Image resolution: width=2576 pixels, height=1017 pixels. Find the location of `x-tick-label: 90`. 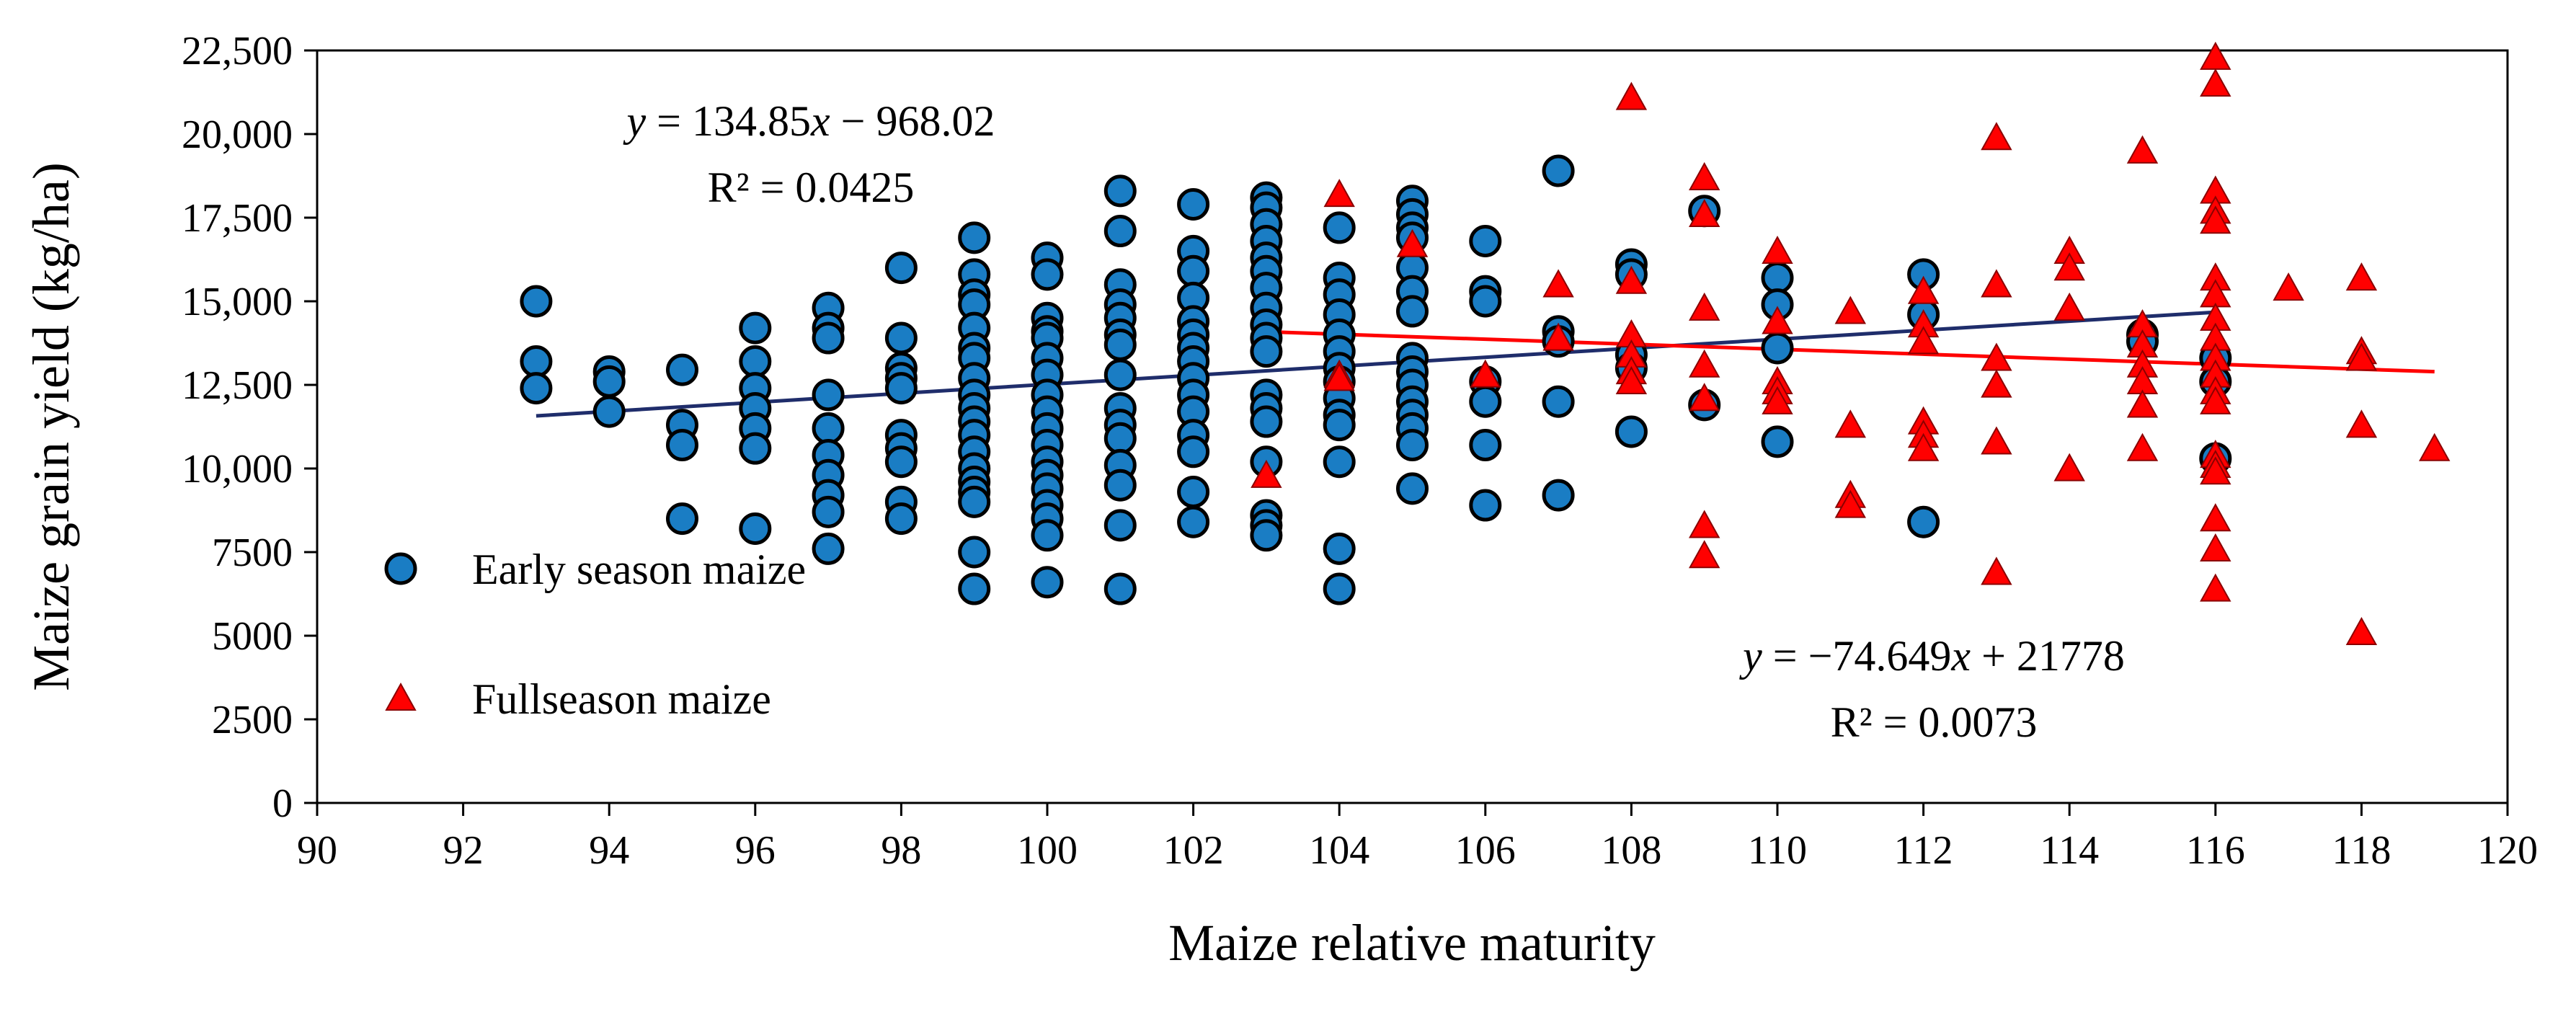

x-tick-label: 90 is located at coordinates (317, 850).